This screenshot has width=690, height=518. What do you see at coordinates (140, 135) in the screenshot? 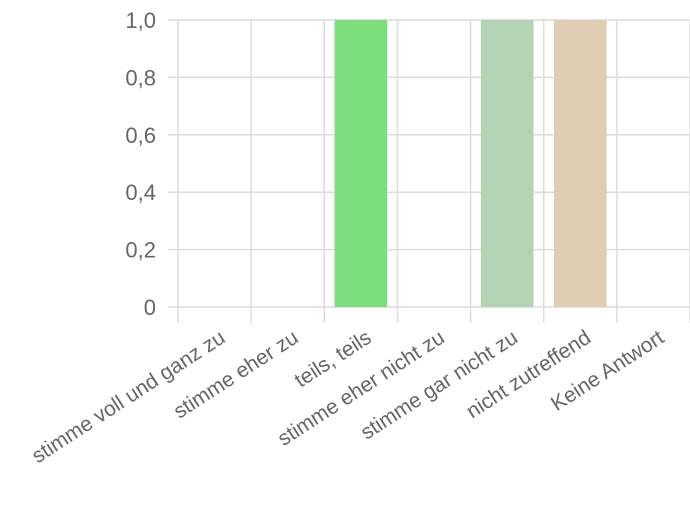
I see `y-tick-label: 0,6` at bounding box center [140, 135].